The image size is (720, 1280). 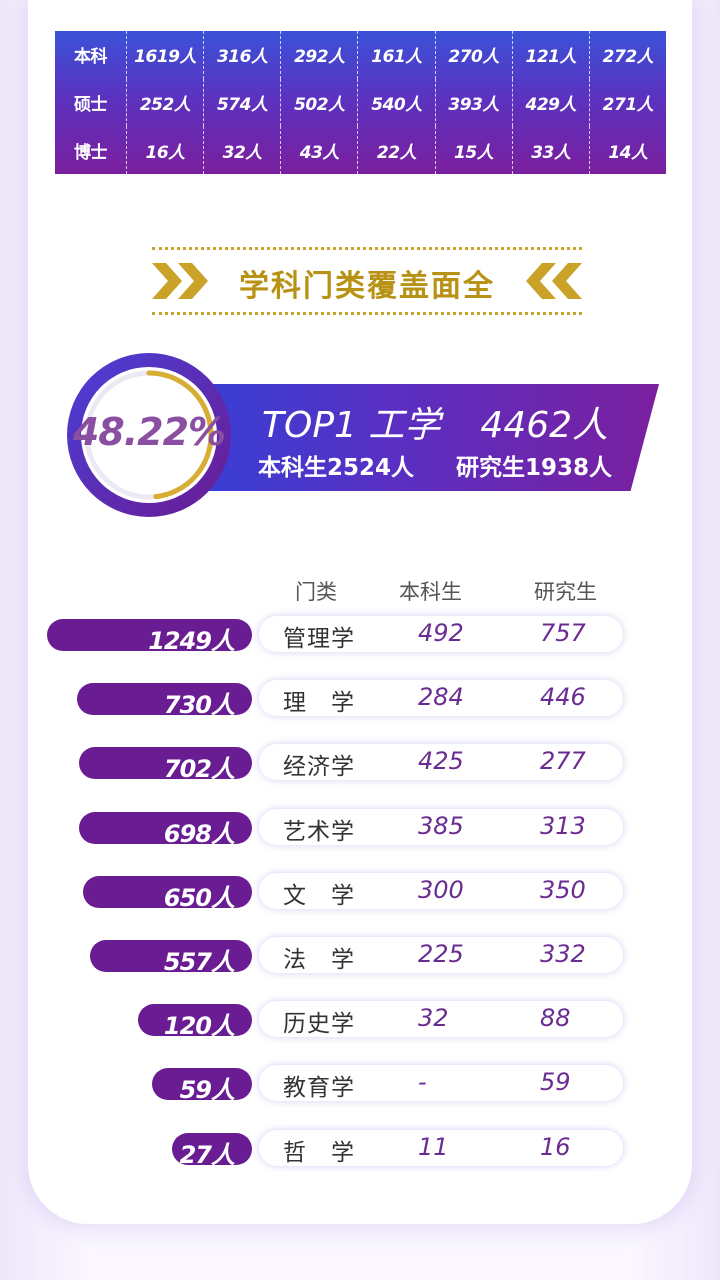 What do you see at coordinates (430, 592) in the screenshot?
I see `column-header-undergrad: 本科生` at bounding box center [430, 592].